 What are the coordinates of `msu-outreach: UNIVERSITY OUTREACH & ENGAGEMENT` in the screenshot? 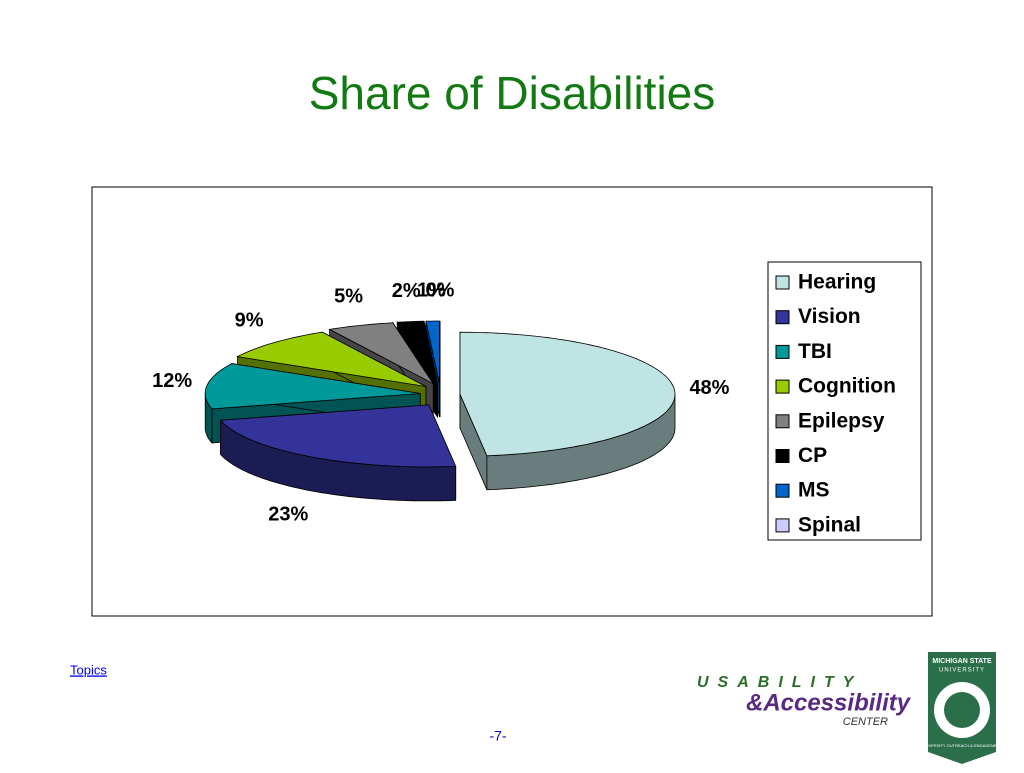 It's located at (962, 745).